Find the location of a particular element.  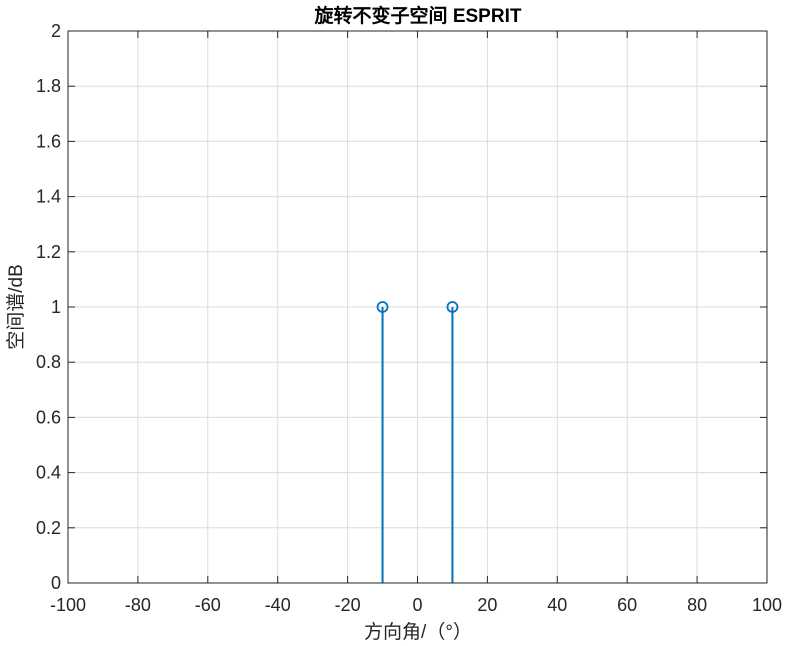

x-tick-label: 20 is located at coordinates (487, 605).